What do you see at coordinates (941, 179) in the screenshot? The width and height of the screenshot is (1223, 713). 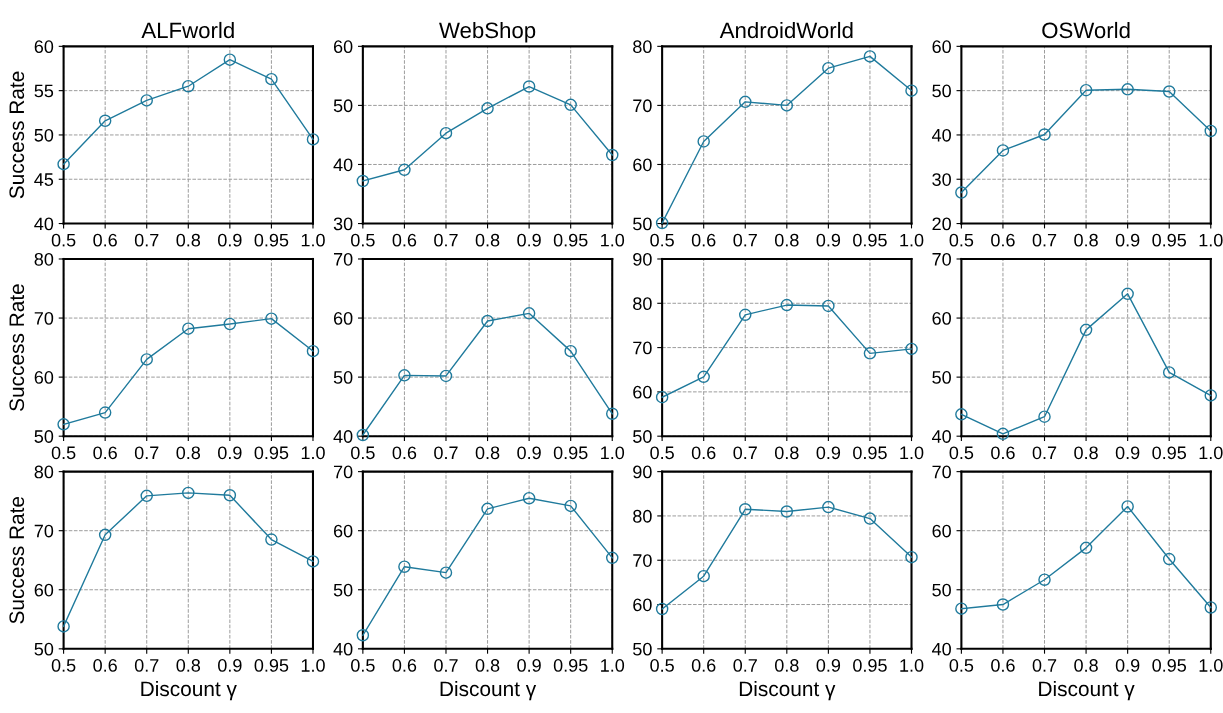 I see `y-tick-label: 30` at bounding box center [941, 179].